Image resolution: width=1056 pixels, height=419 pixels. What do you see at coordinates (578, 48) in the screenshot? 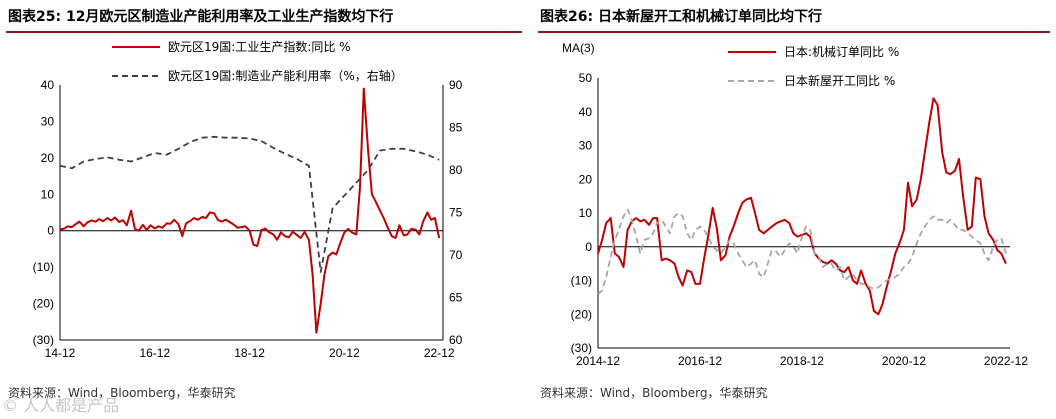
I see `y-axis-title: MA(3)` at bounding box center [578, 48].